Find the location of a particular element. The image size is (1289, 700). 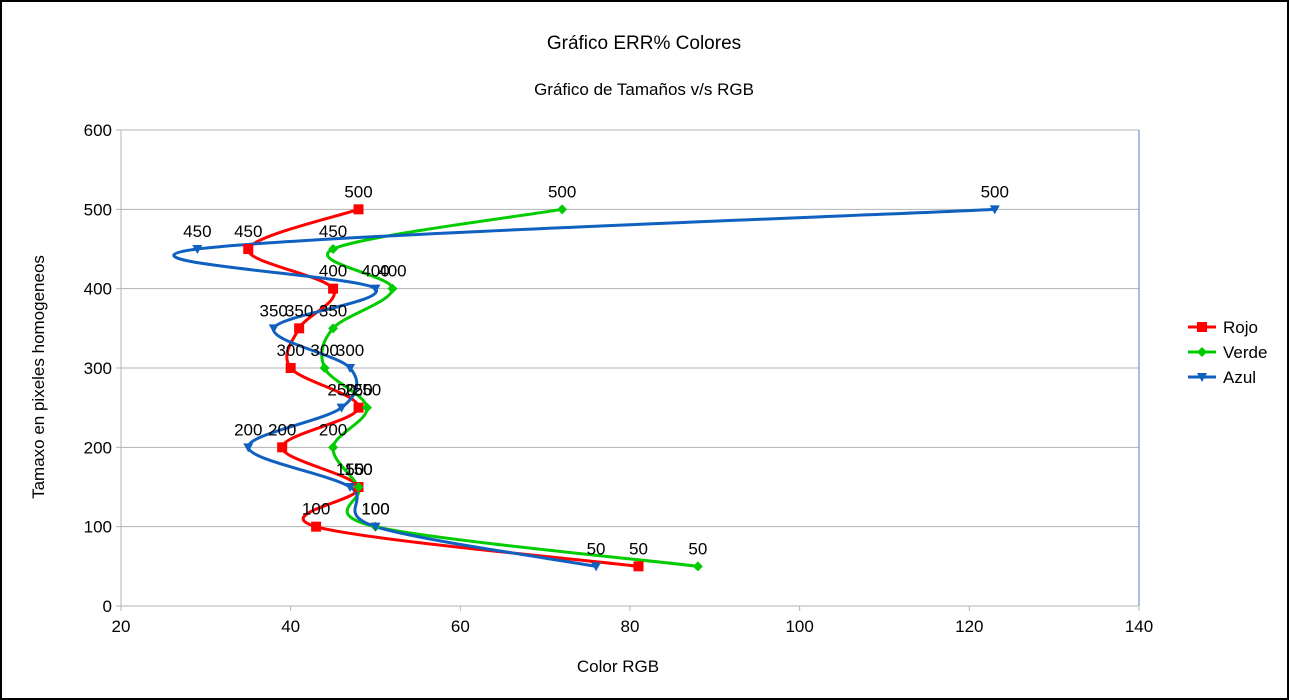

data-label-verde: 100 is located at coordinates (375, 509).